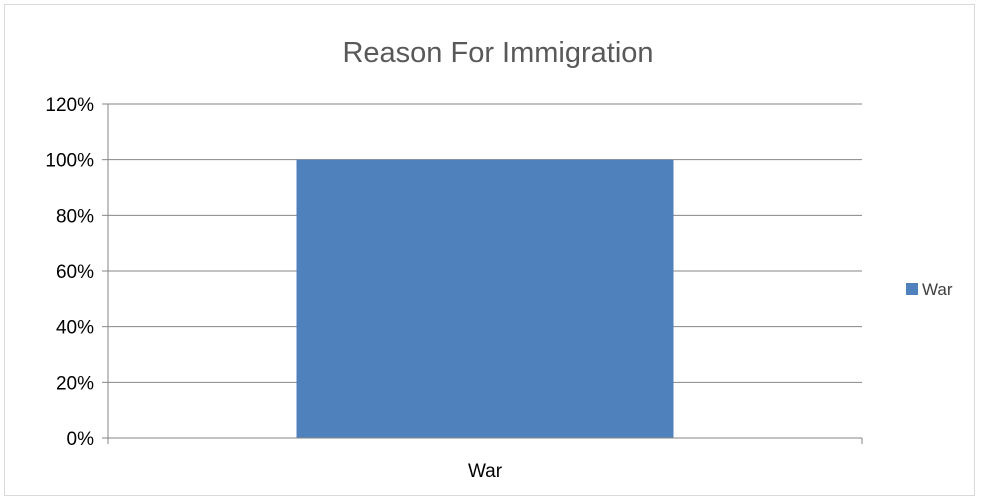  What do you see at coordinates (75, 216) in the screenshot?
I see `y-tick-label: 80%` at bounding box center [75, 216].